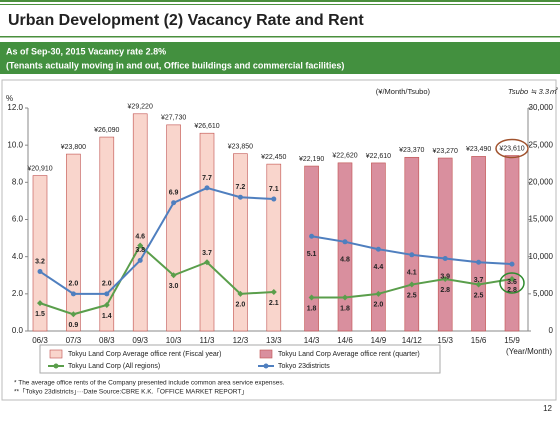 The image size is (560, 425). I want to click on value-label: ¥23,610, so click(511, 148).